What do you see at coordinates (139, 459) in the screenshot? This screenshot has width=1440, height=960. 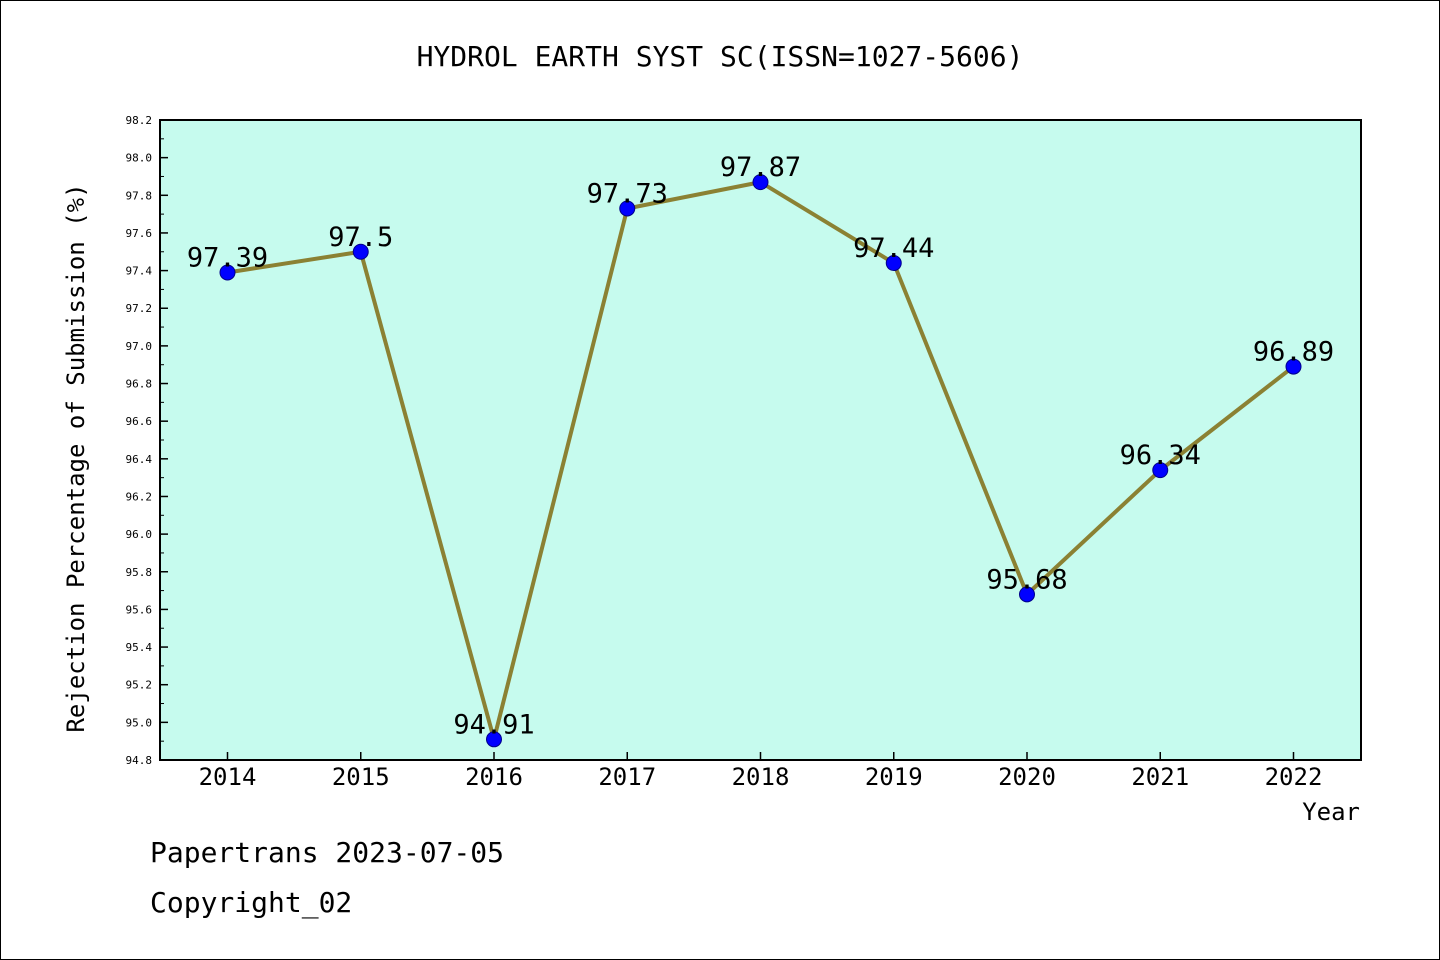 I see `y-tick-label: 96.4` at bounding box center [139, 459].